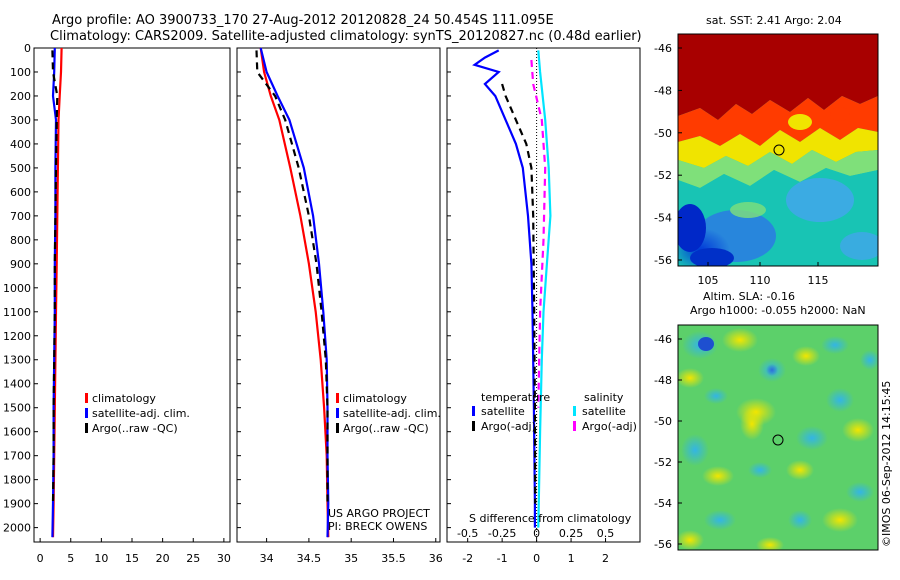  Describe the element at coordinates (20, 72) in the screenshot. I see `depth-tick-label: 100` at that location.